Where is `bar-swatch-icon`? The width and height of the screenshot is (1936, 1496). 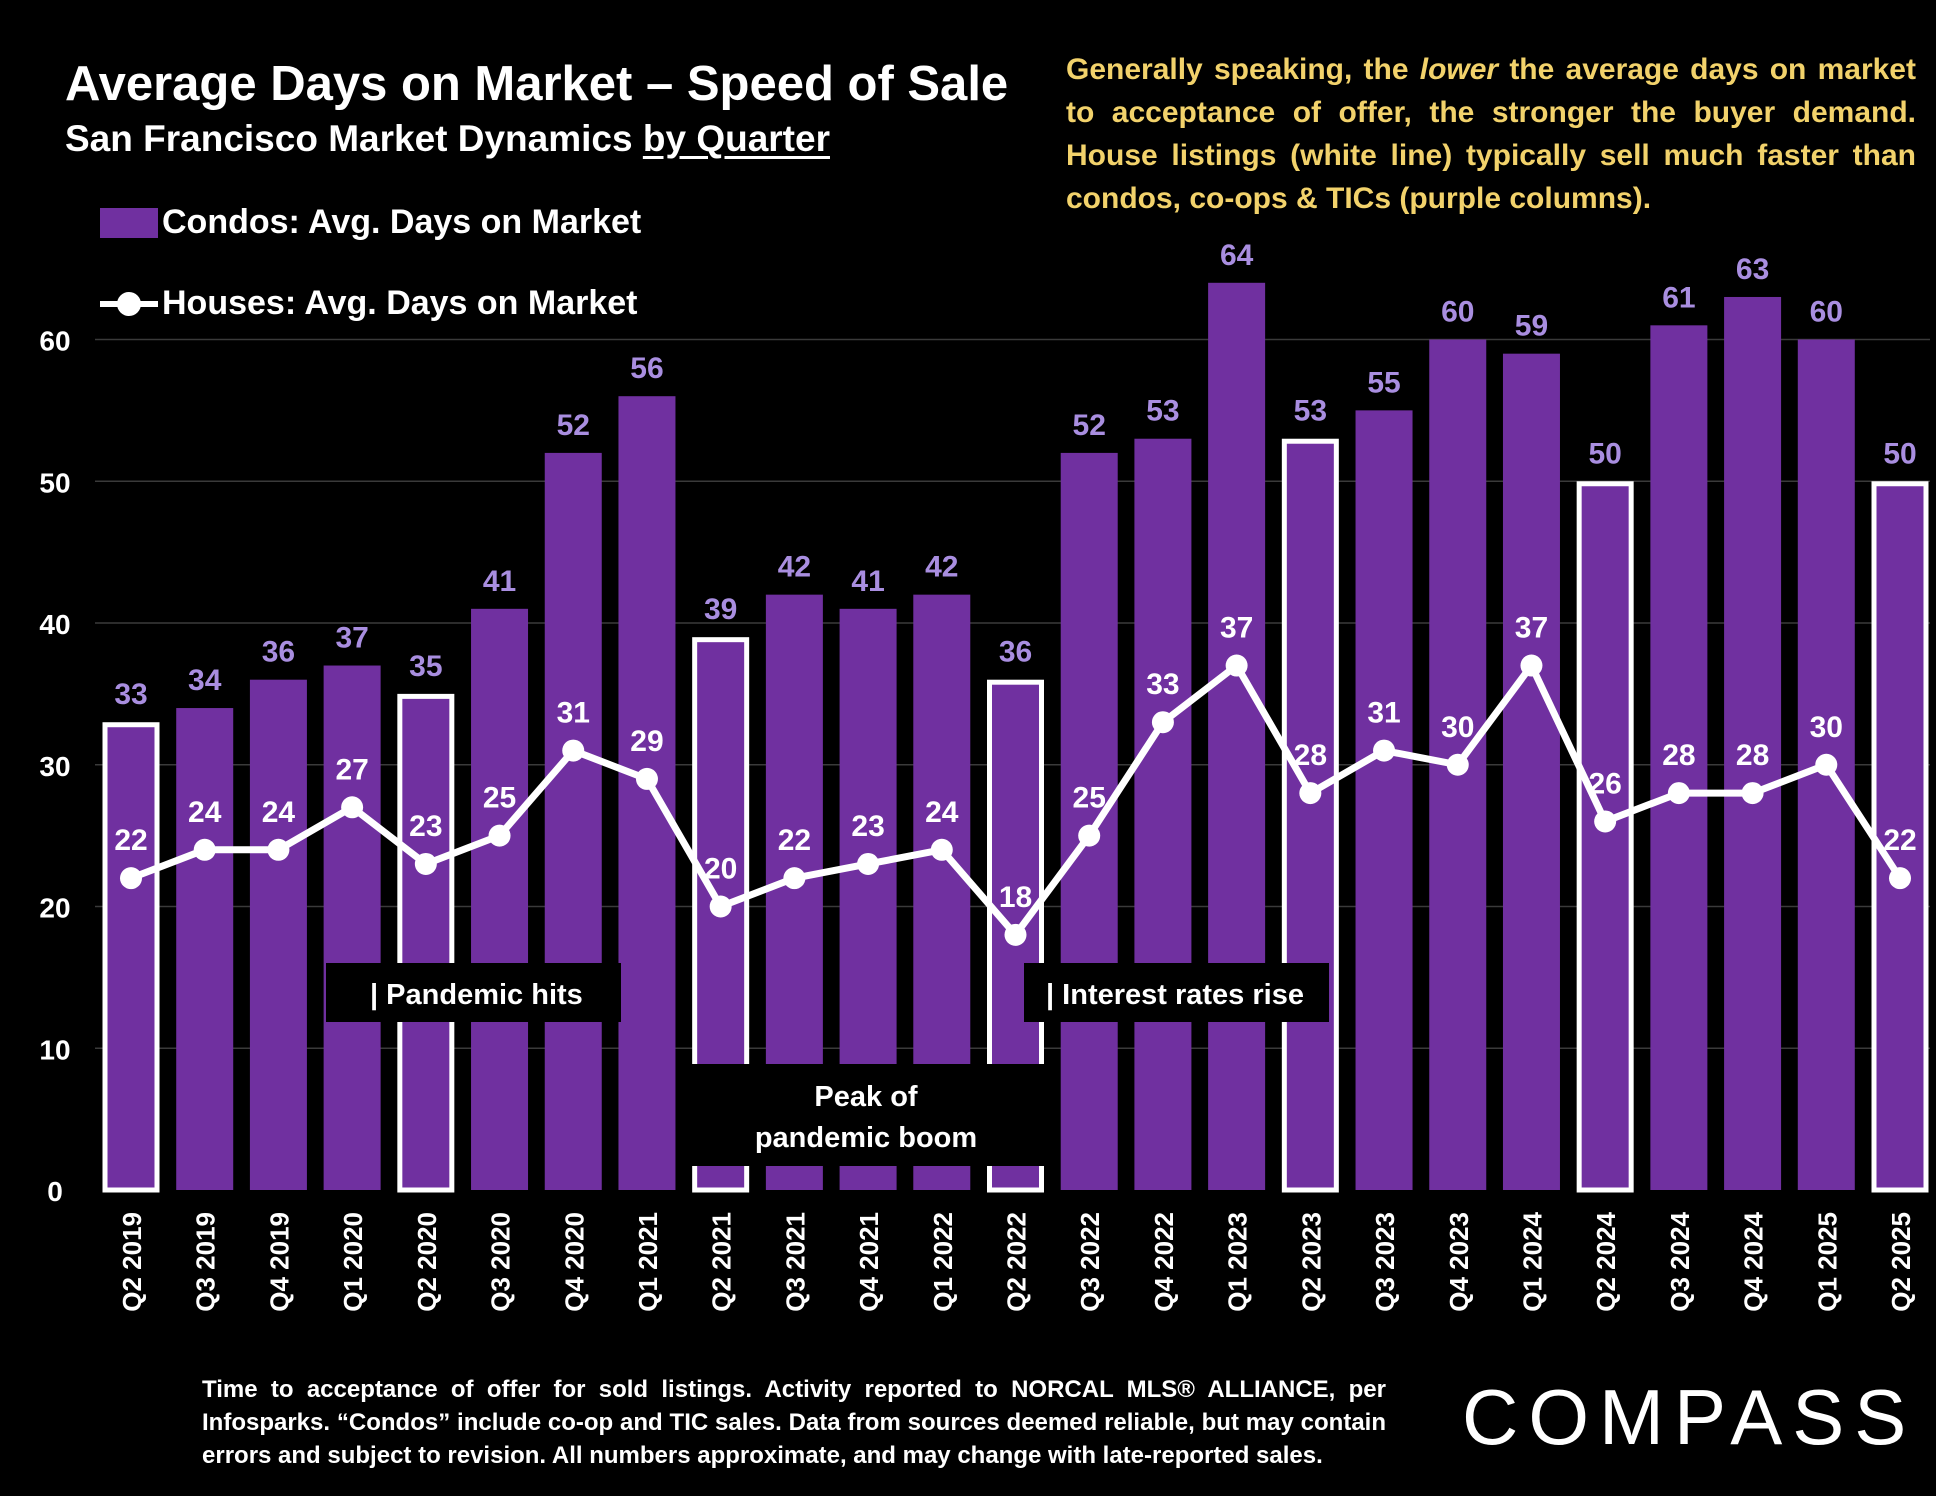
bar-swatch-icon is located at coordinates (129, 222).